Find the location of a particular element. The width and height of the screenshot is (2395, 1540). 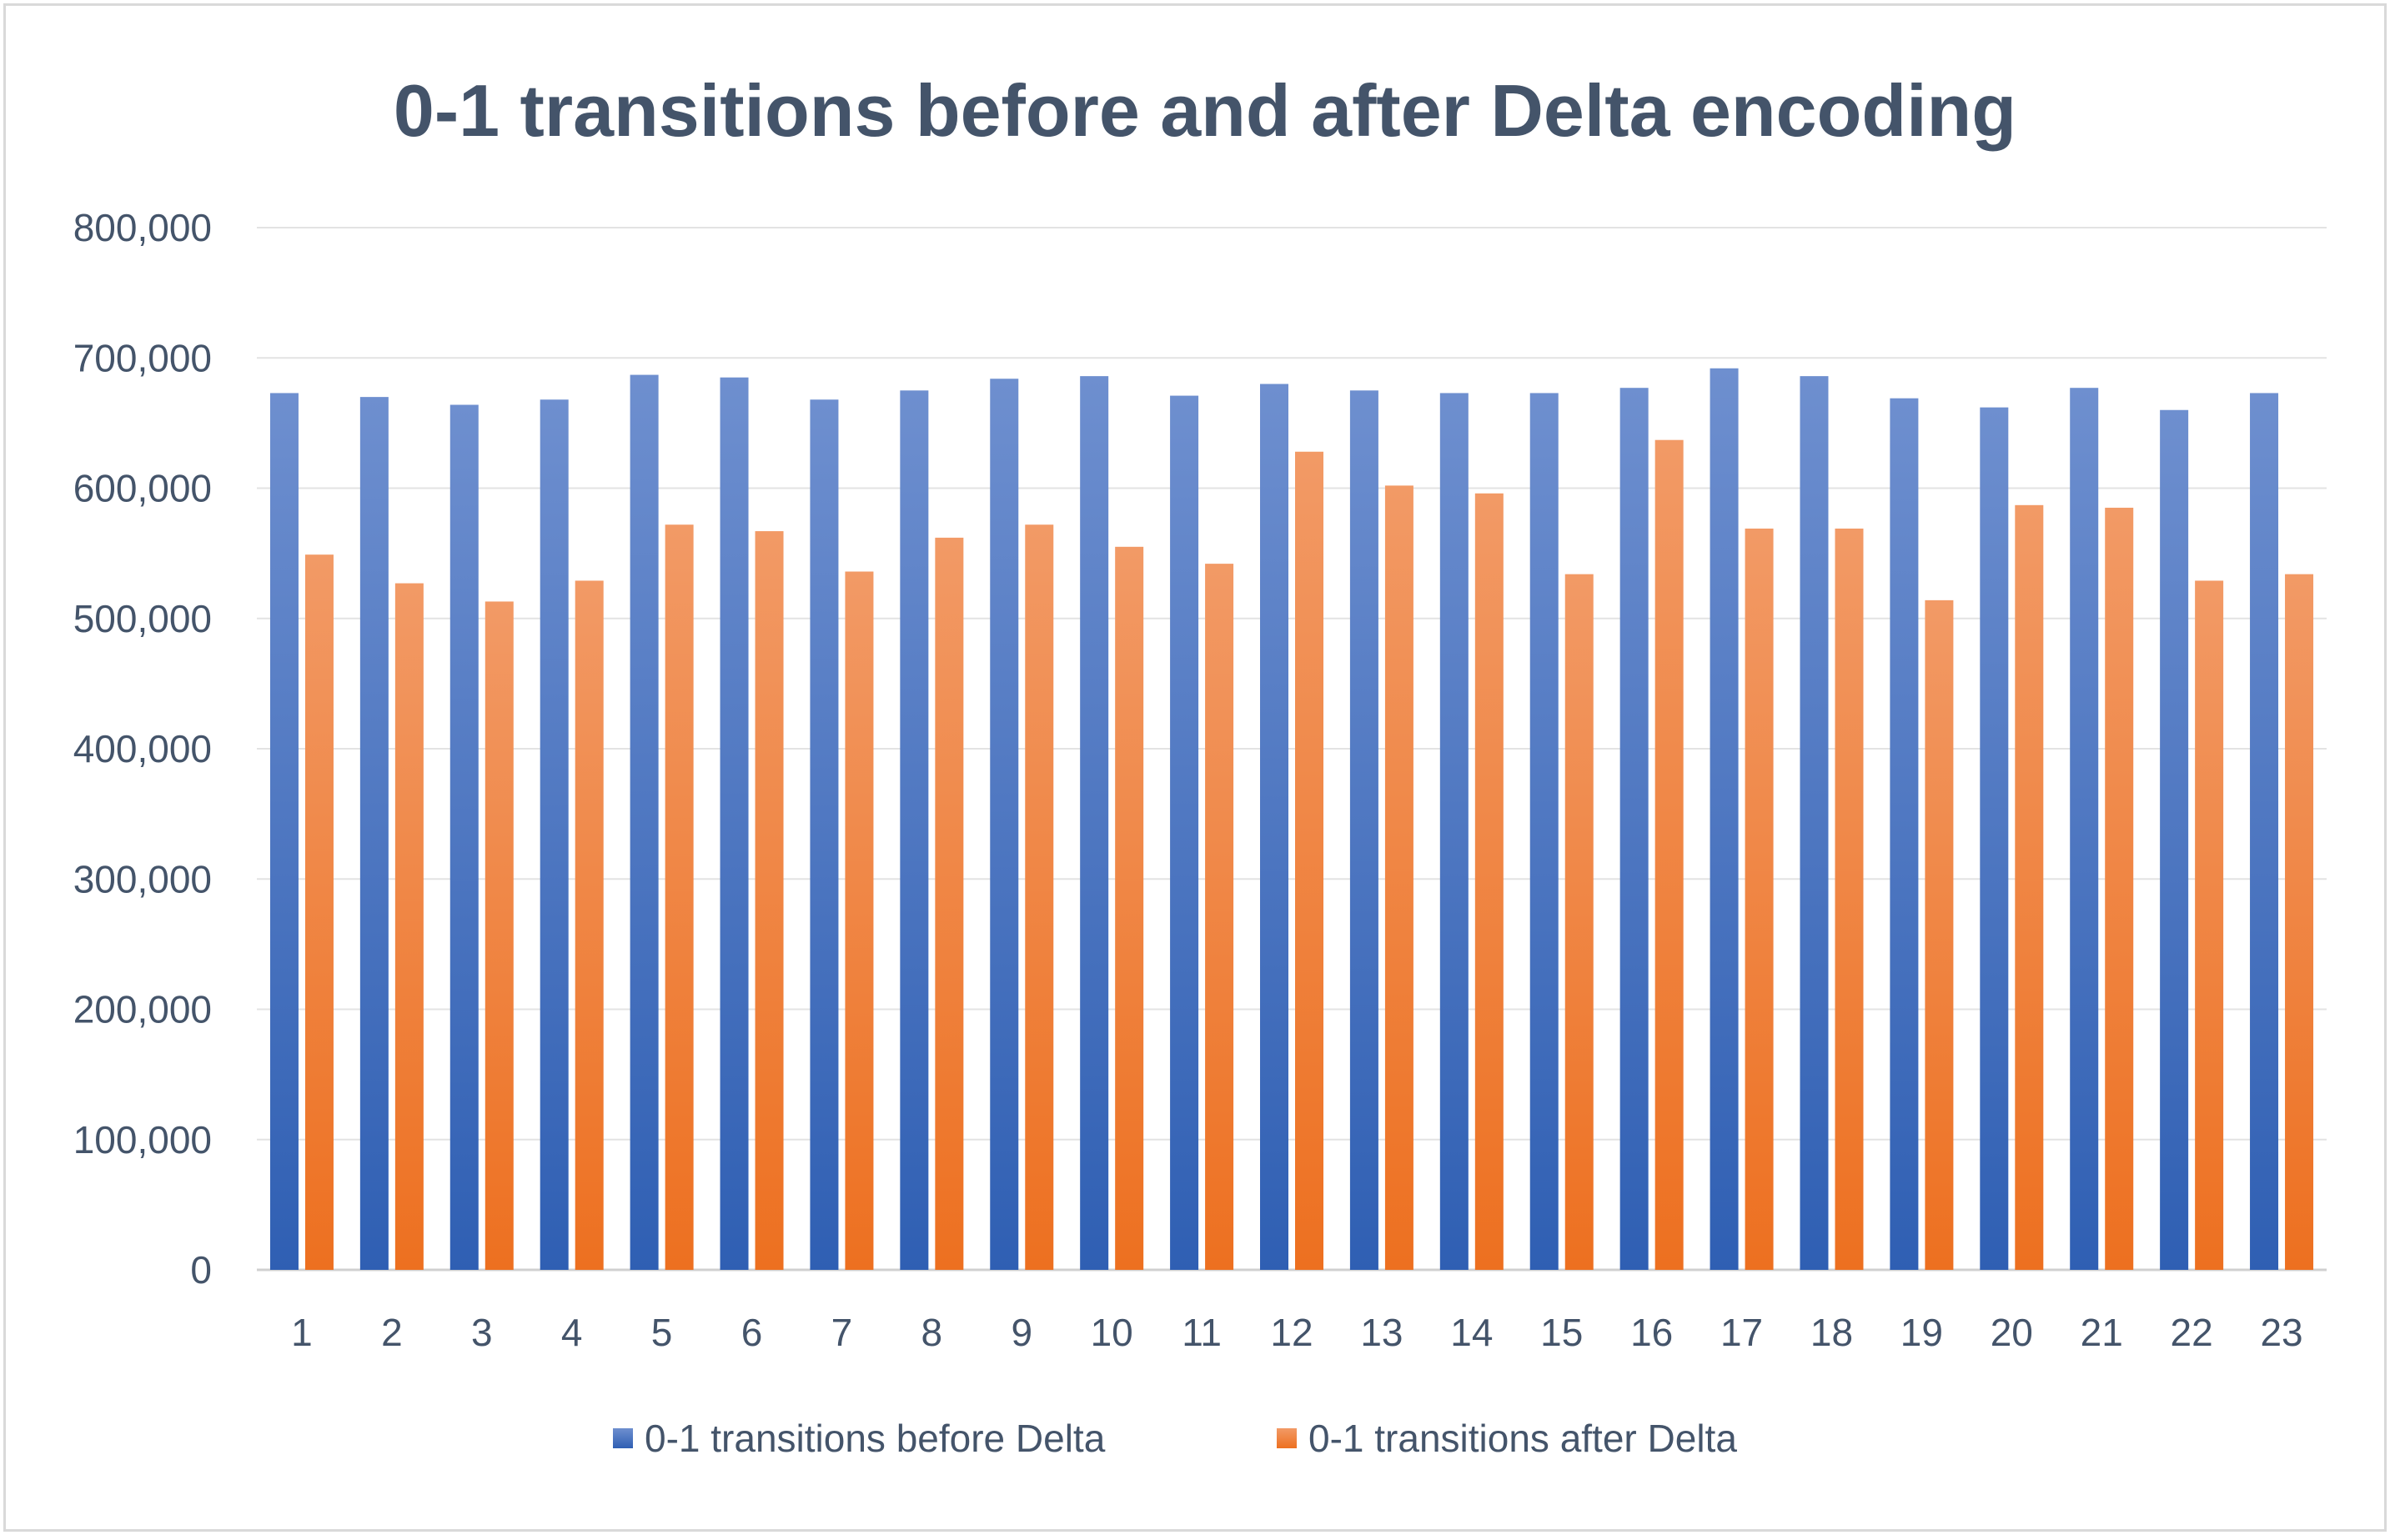

x-tick-label: 8 is located at coordinates (932, 1332).